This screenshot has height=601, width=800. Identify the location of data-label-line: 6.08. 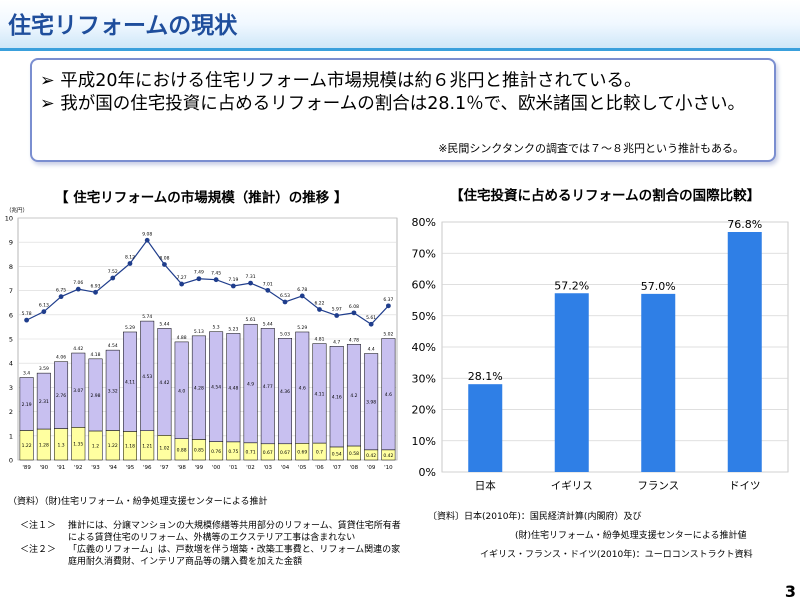
(354, 307).